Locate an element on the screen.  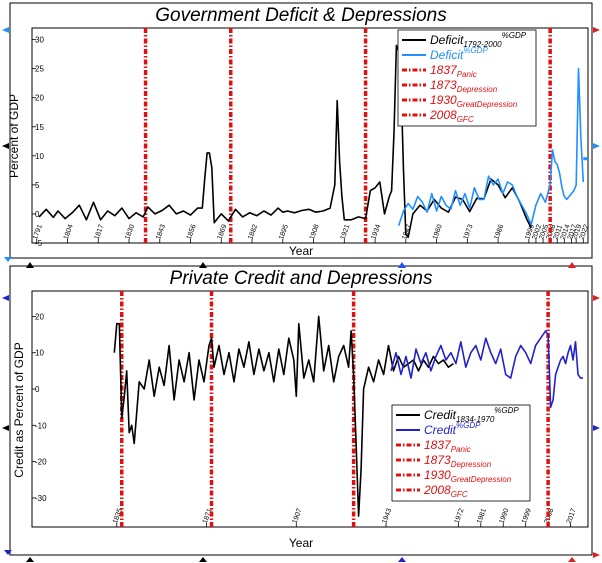
marker-right-blue-top is located at coordinates (596, 146).